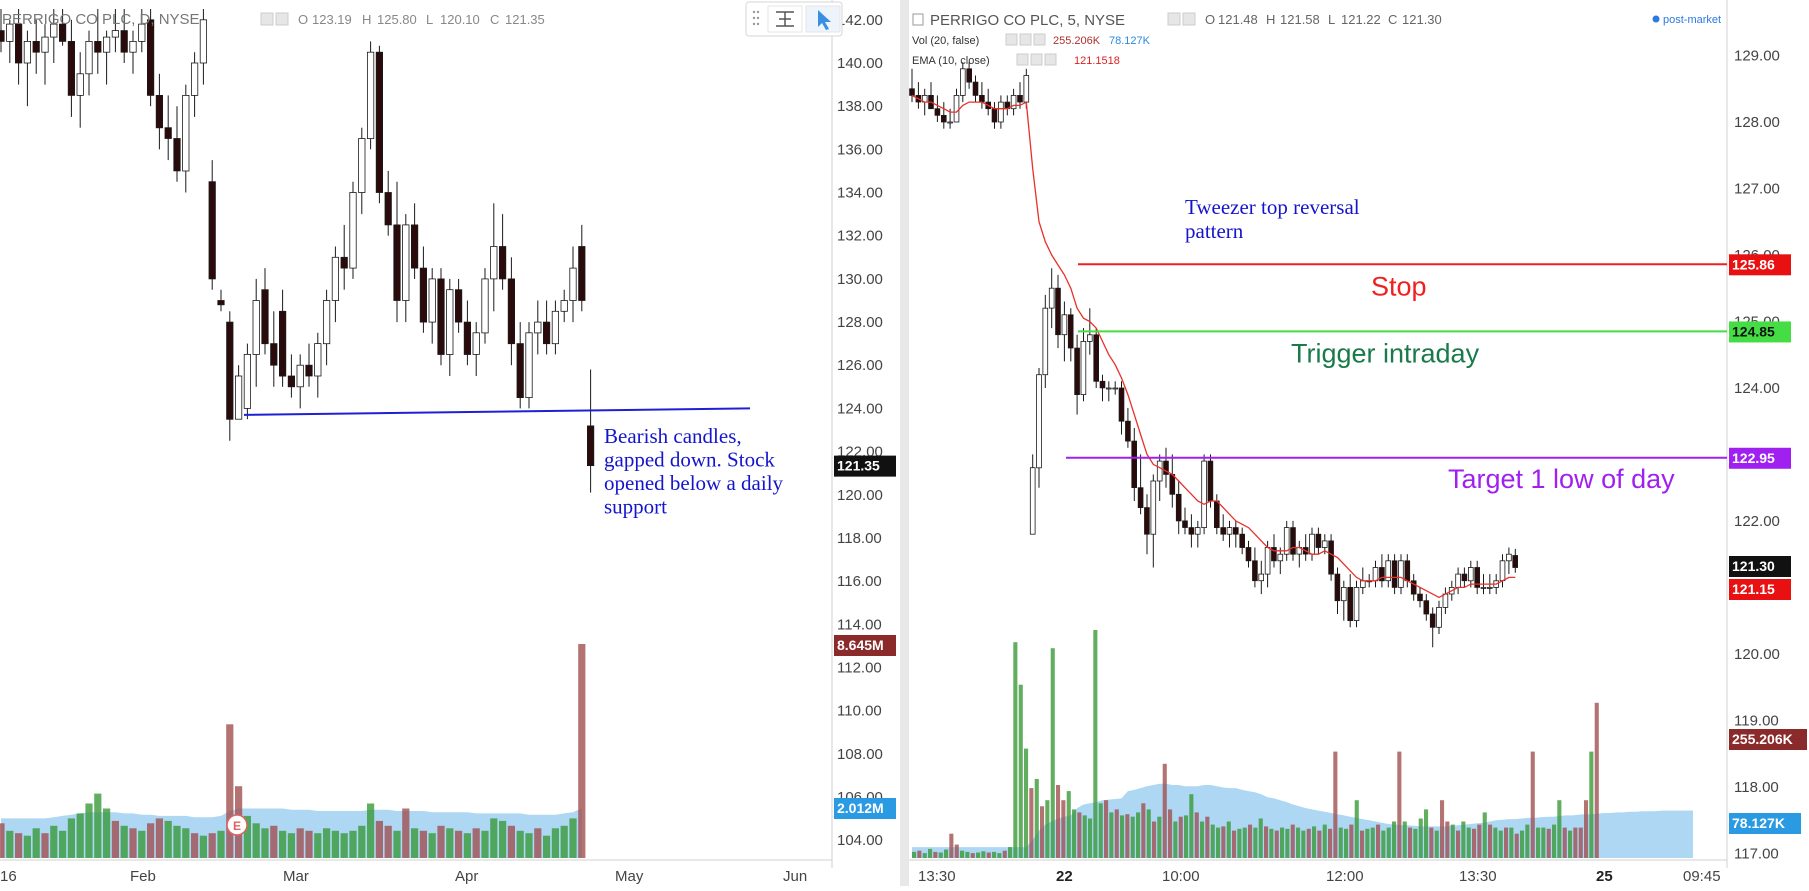  What do you see at coordinates (823, 19) in the screenshot?
I see `cursor-tool-icon` at bounding box center [823, 19].